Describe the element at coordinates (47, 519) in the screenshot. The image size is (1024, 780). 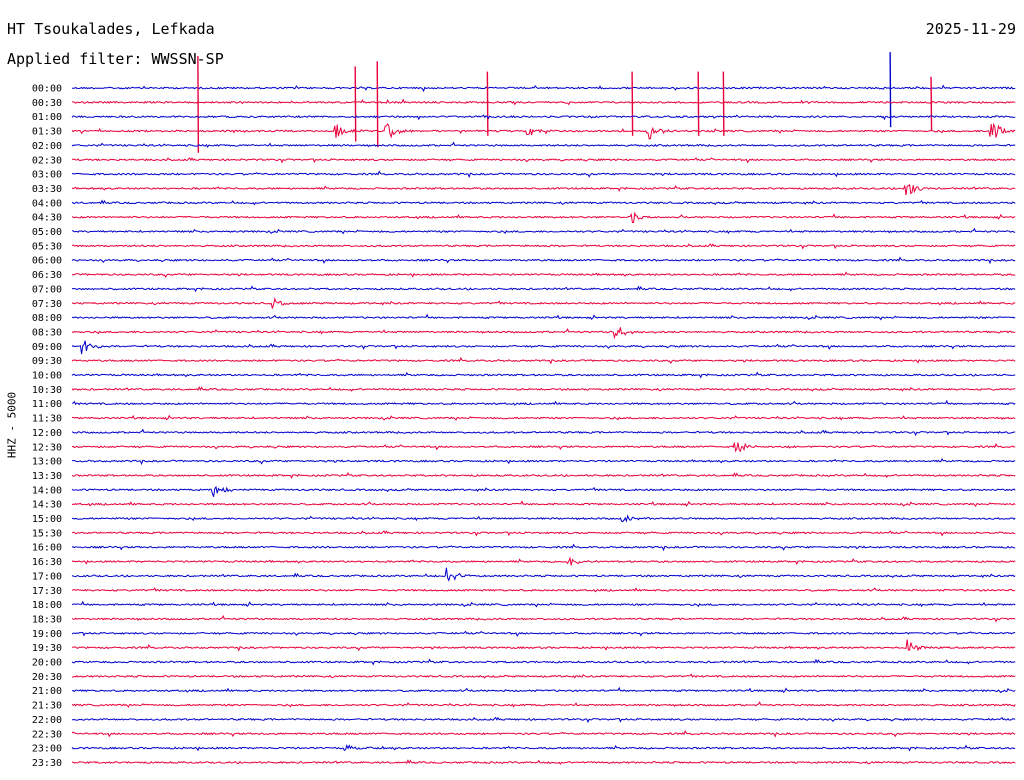
I see `row-label-30: 15:00` at that location.